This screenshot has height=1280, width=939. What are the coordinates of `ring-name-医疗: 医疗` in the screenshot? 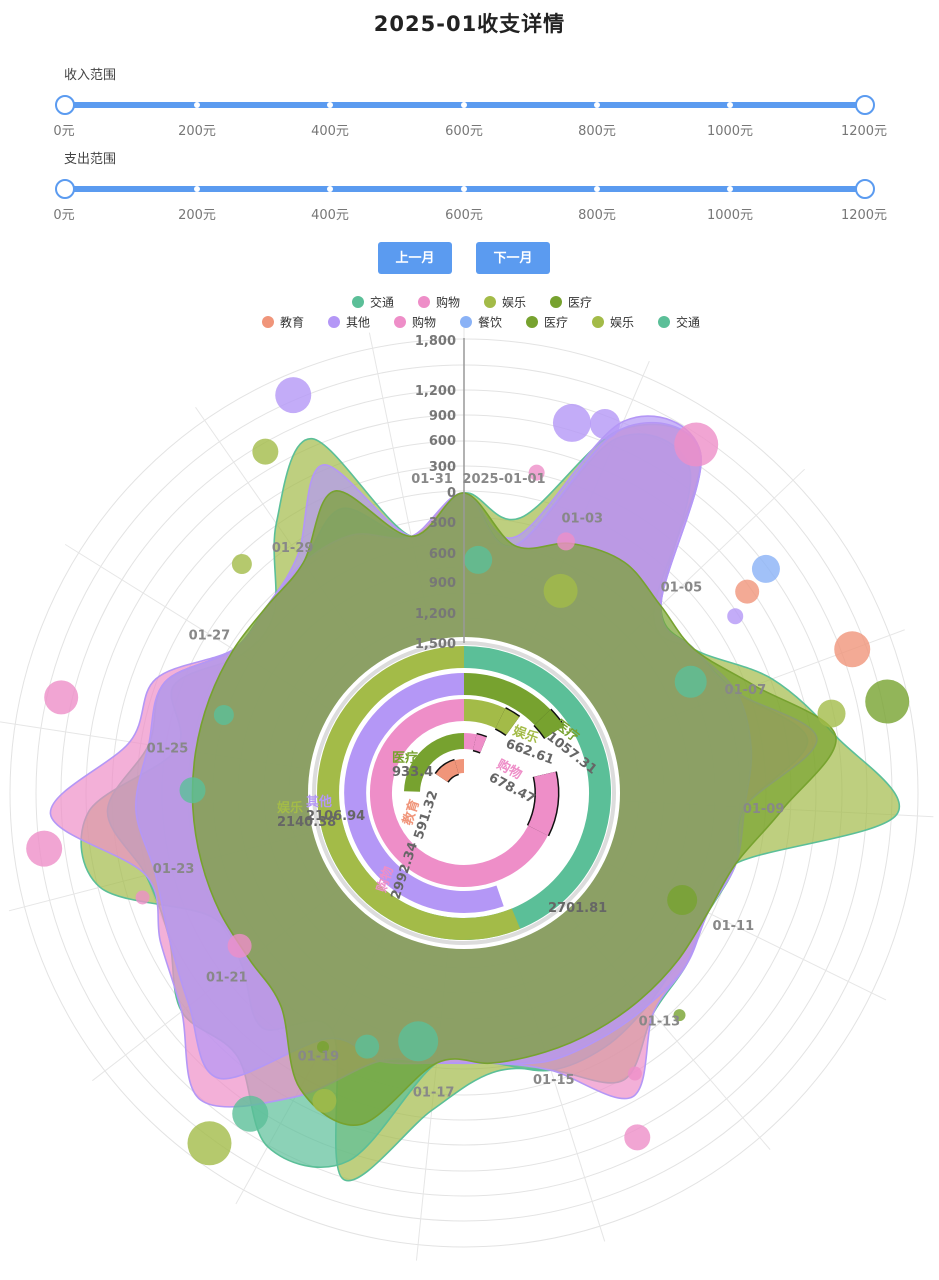 It's located at (405, 758).